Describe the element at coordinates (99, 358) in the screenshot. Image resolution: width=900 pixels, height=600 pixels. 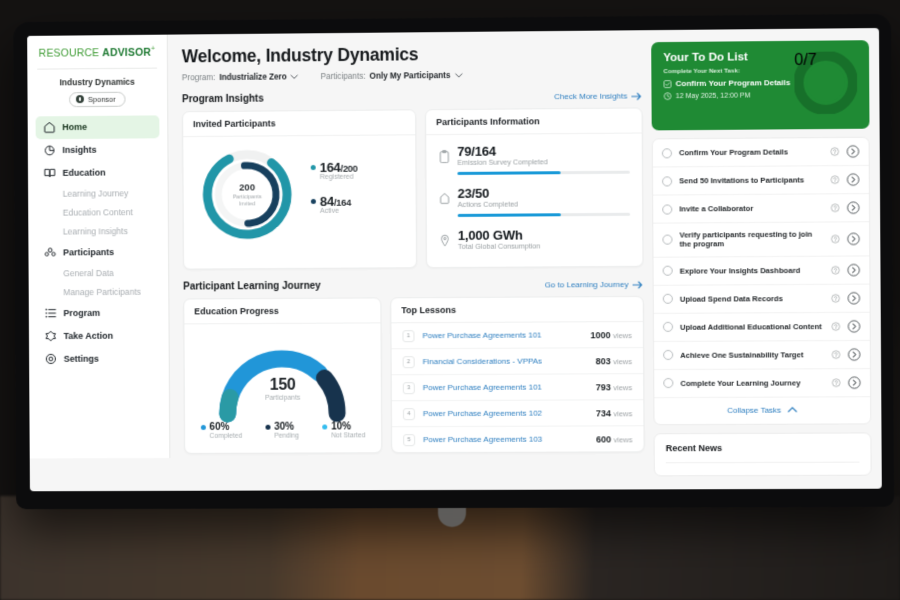
I see `sidebar-item-settings: Settings` at that location.